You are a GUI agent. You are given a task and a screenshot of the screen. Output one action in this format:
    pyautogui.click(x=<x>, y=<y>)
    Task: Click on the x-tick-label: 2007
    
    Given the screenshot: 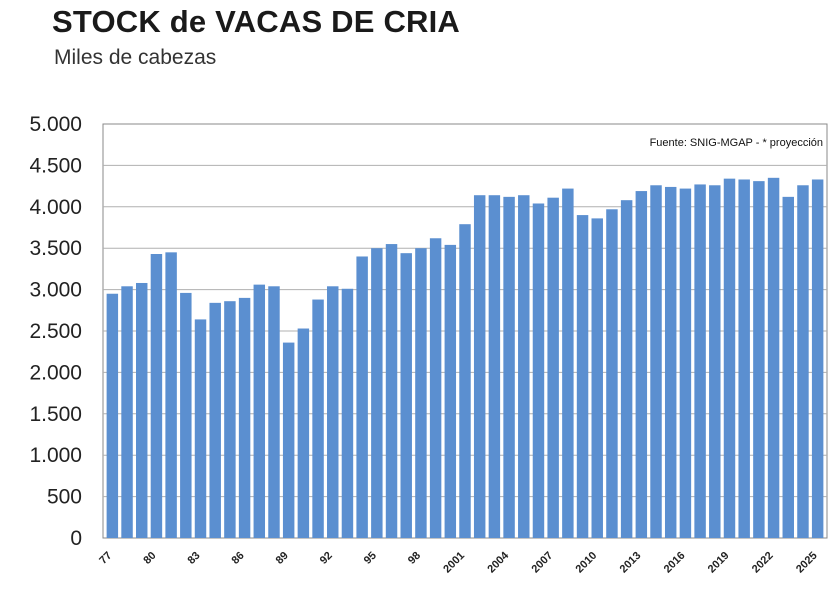 What is the action you would take?
    pyautogui.click(x=542, y=563)
    